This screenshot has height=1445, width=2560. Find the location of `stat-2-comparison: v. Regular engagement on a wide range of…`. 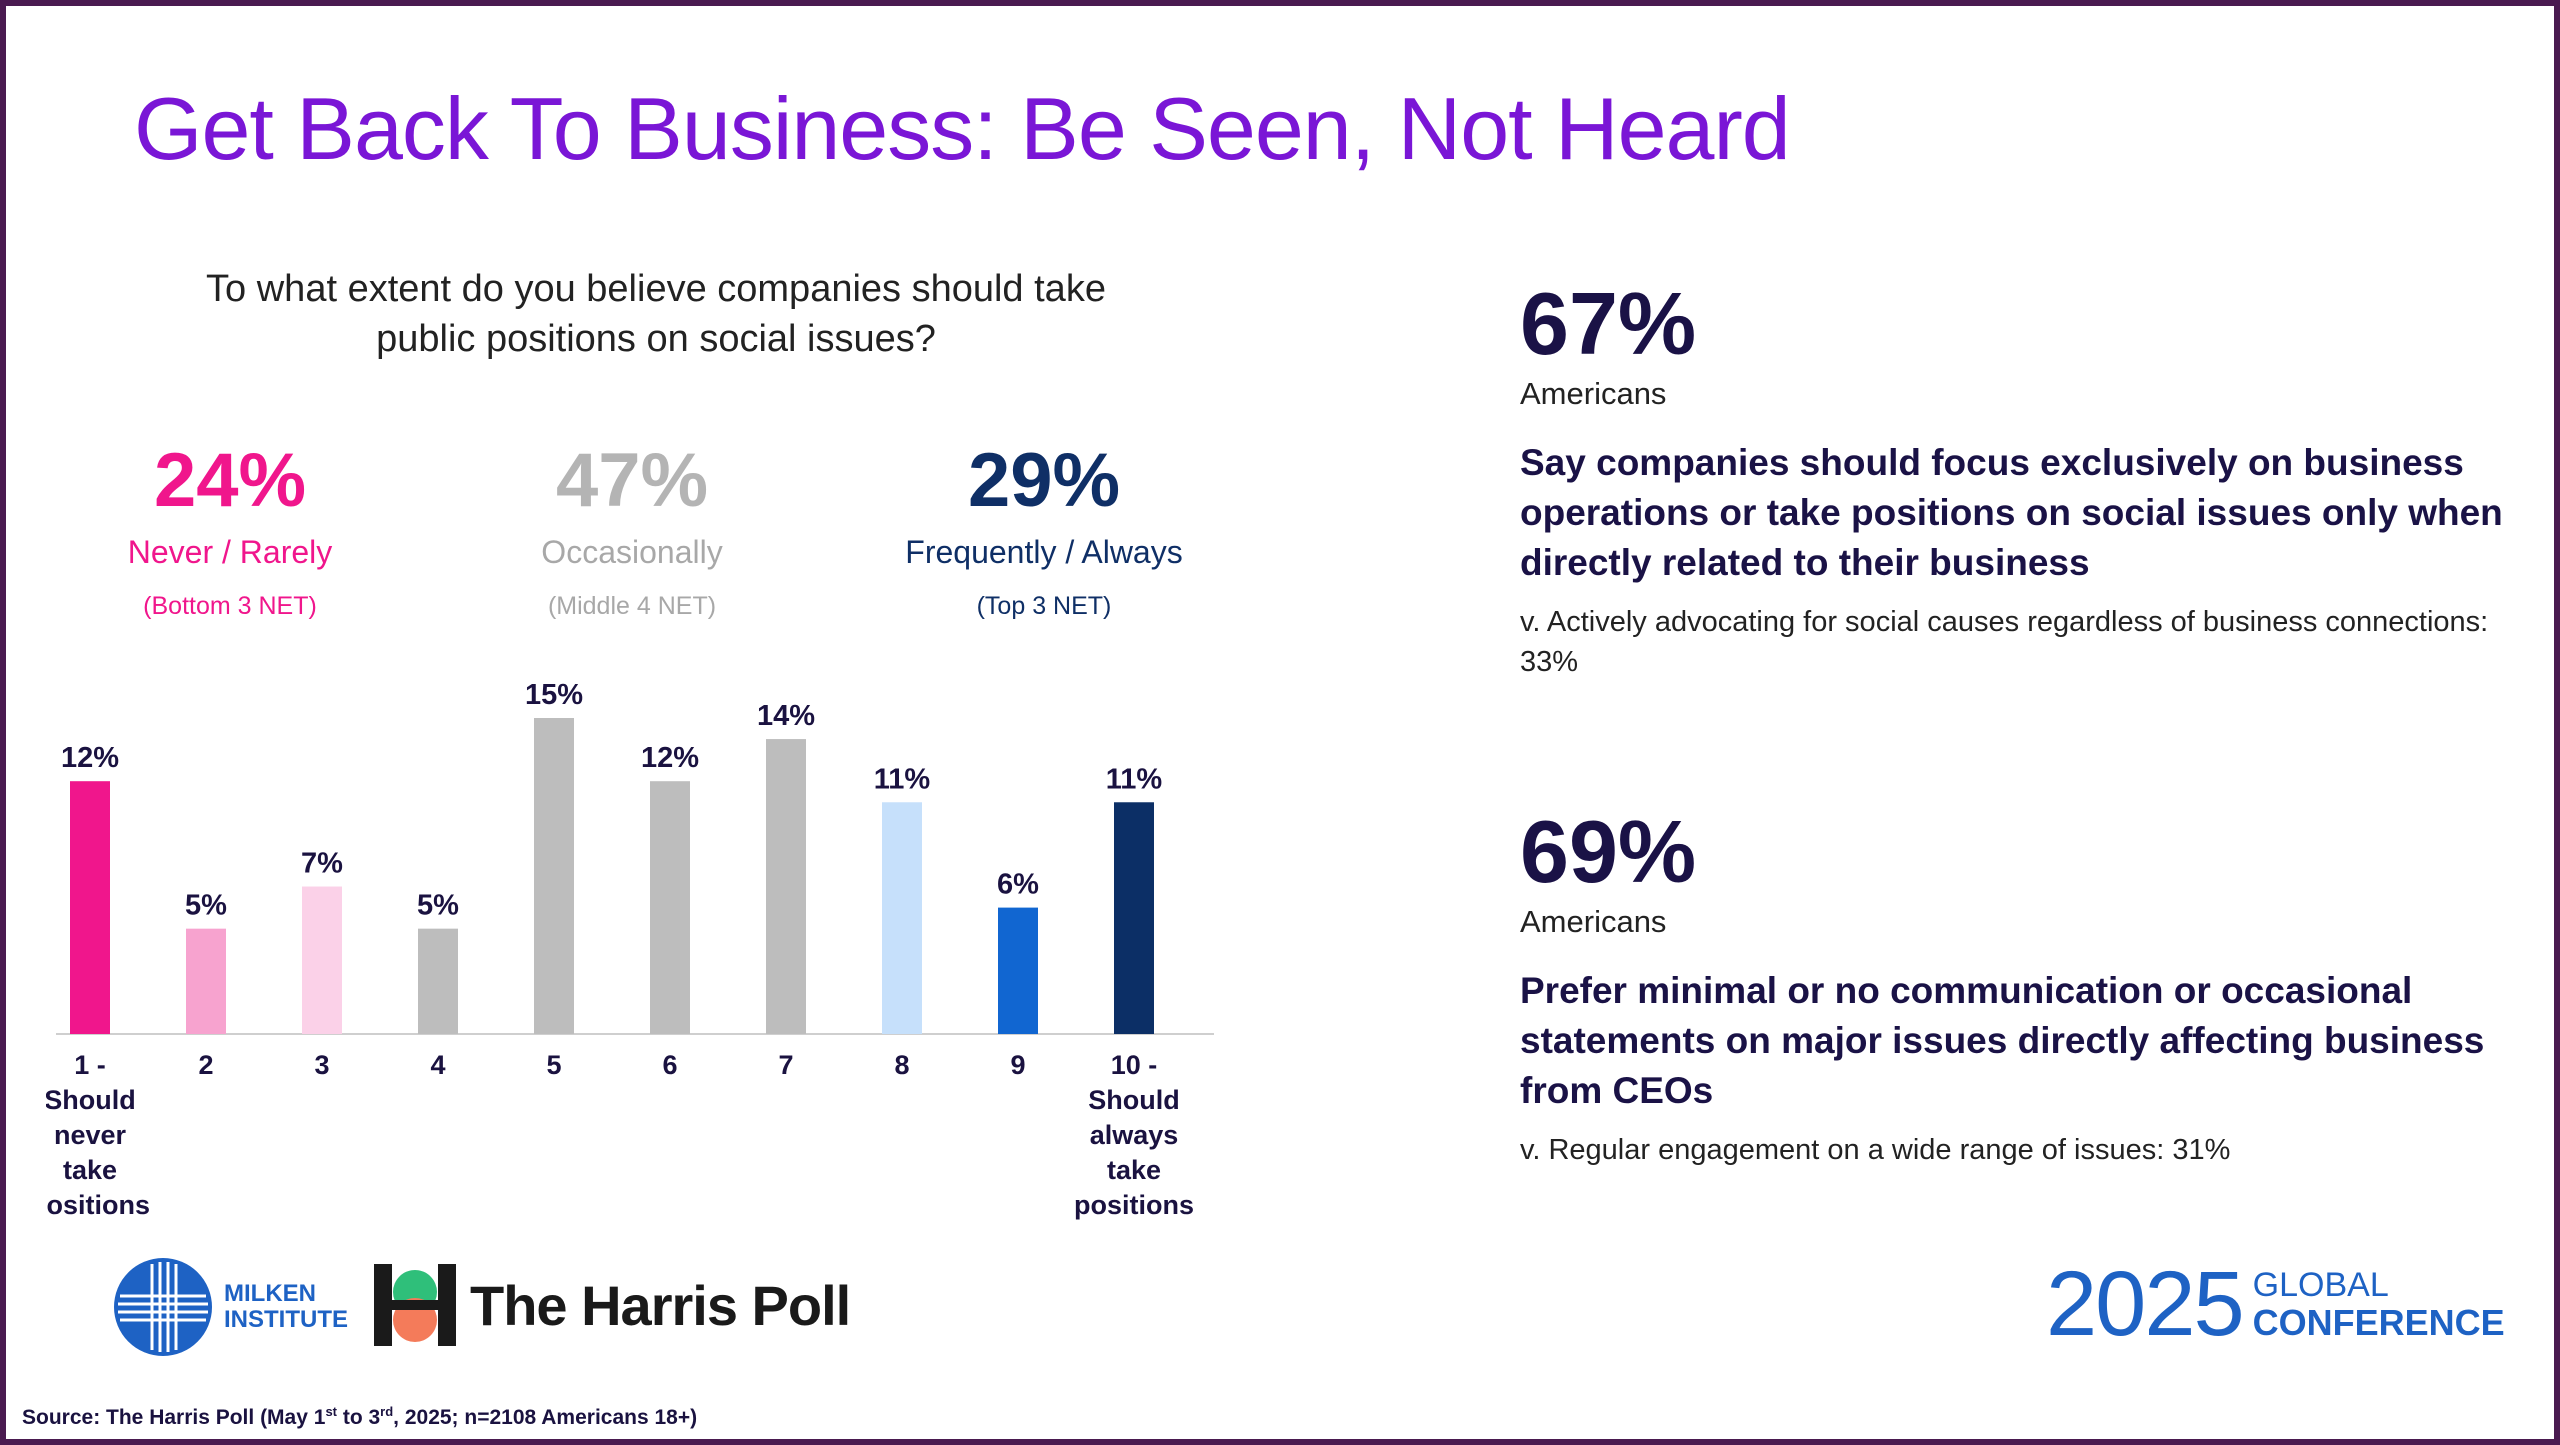

stat-2-comparison: v. Regular engagement on a wide range of… is located at coordinates (1875, 1150).